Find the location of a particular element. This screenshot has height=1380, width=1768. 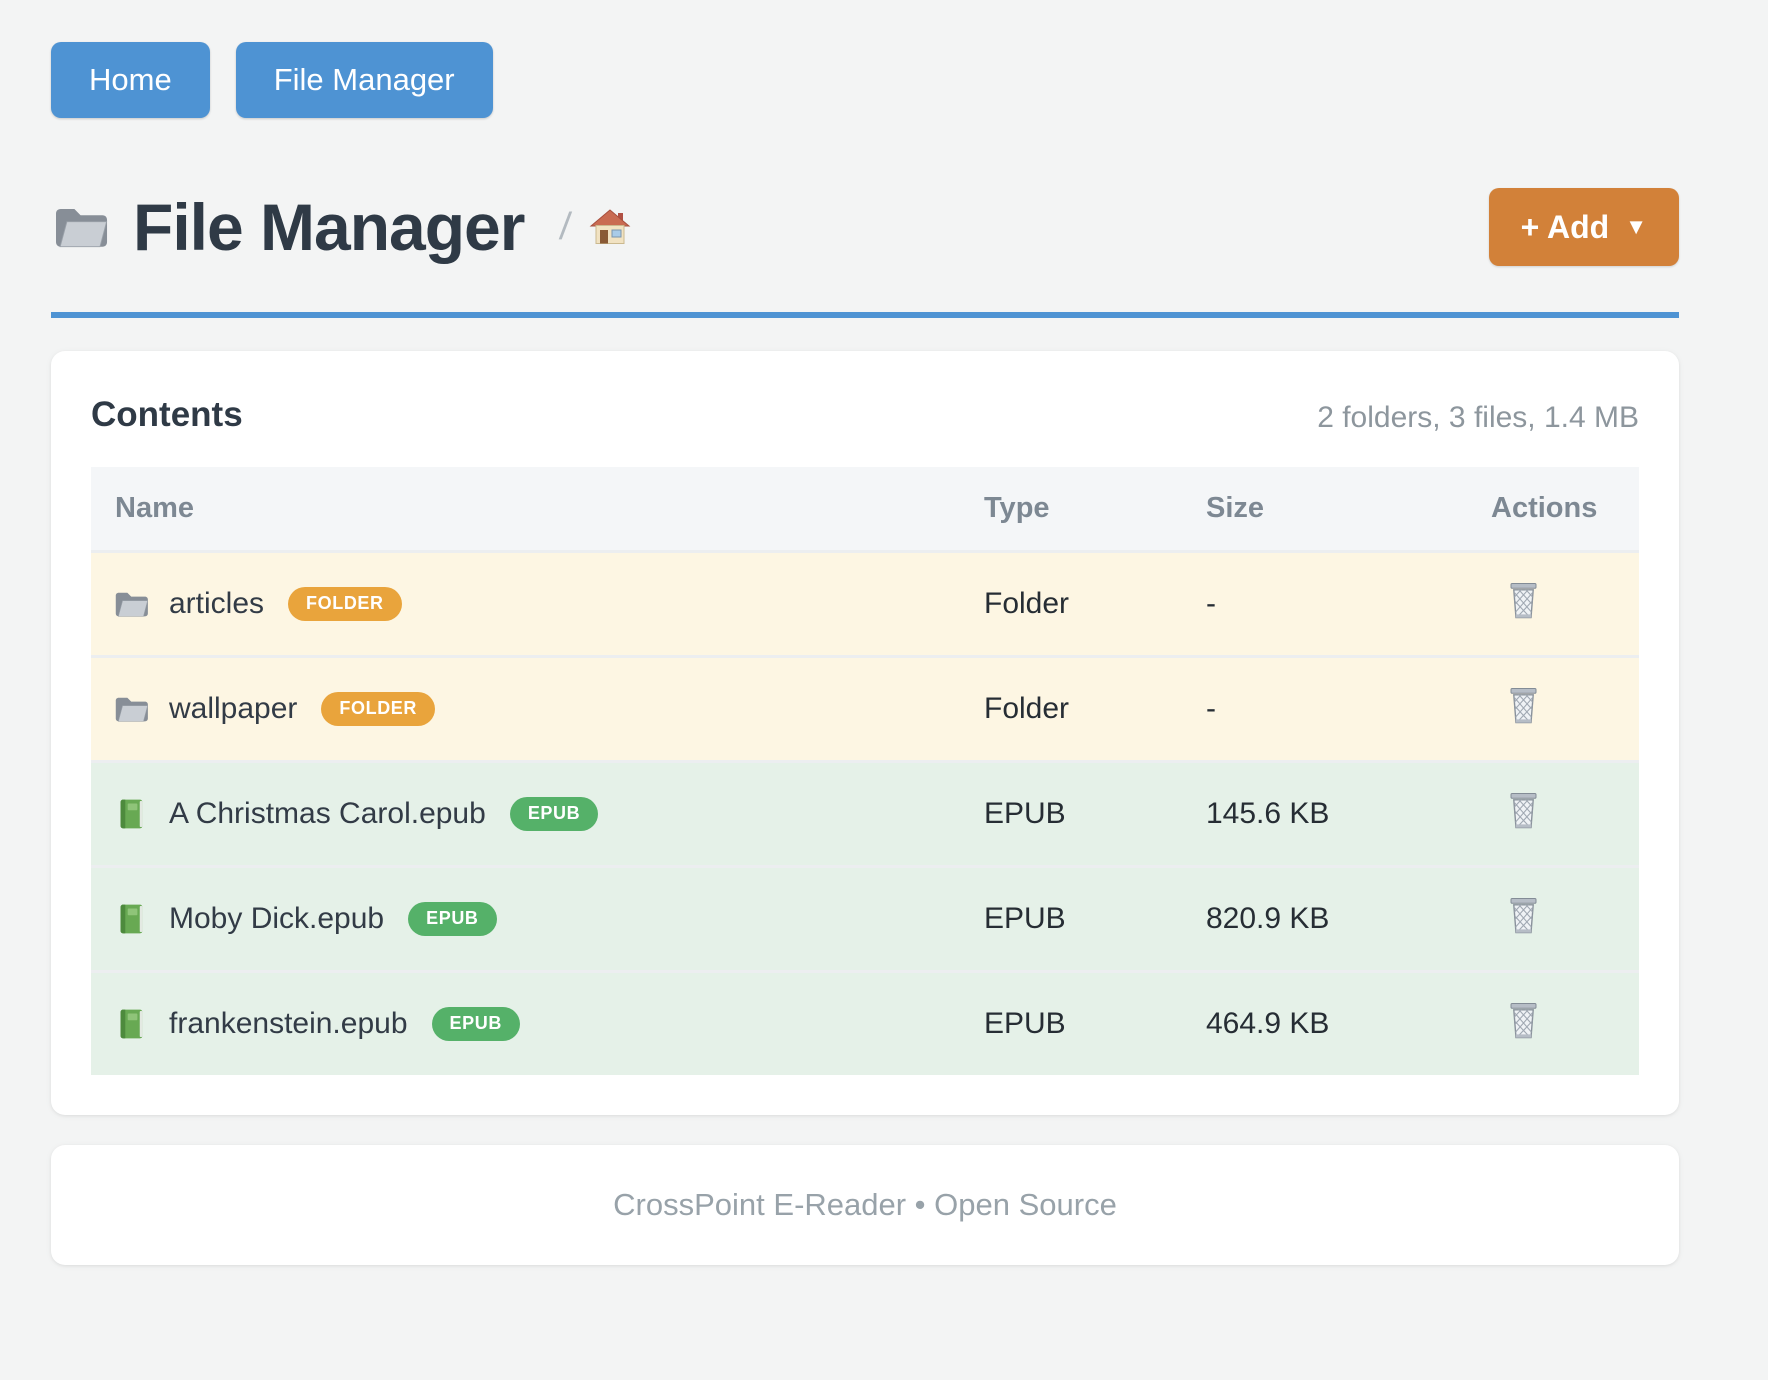

file-name: frankenstein.epub is located at coordinates (288, 1023).